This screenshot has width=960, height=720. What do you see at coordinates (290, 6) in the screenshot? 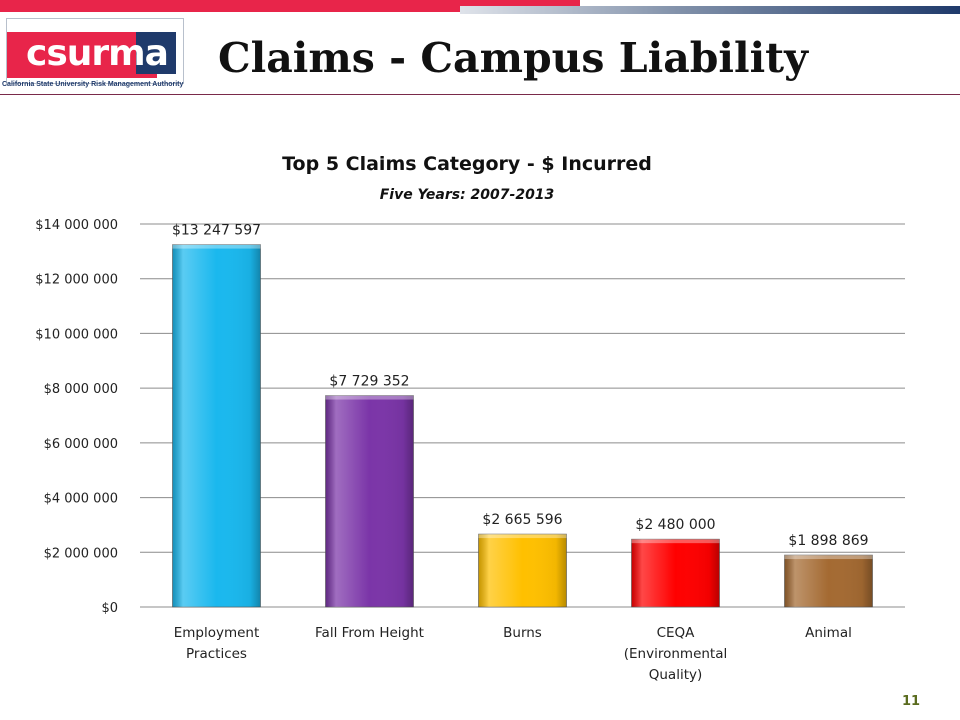
I see `red-band` at bounding box center [290, 6].